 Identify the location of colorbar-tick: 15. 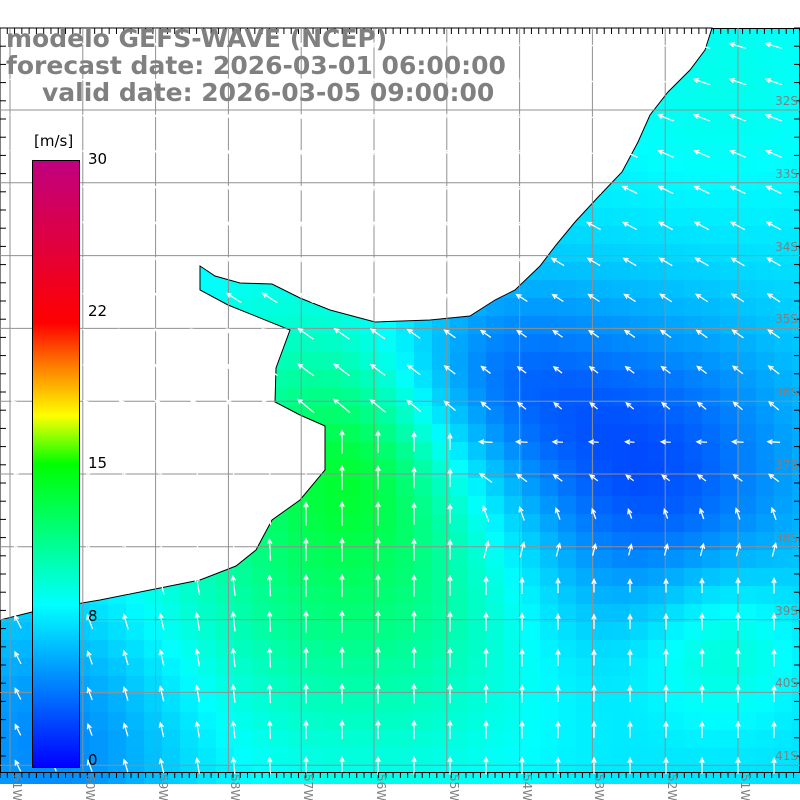
(98, 463).